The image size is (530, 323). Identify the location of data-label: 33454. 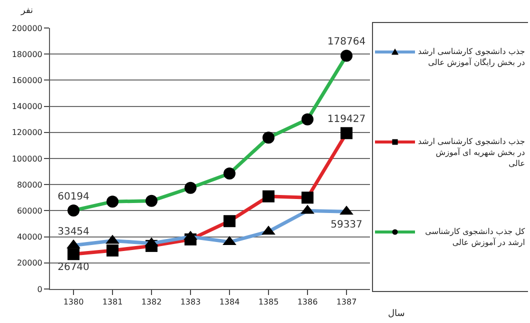
(74, 232).